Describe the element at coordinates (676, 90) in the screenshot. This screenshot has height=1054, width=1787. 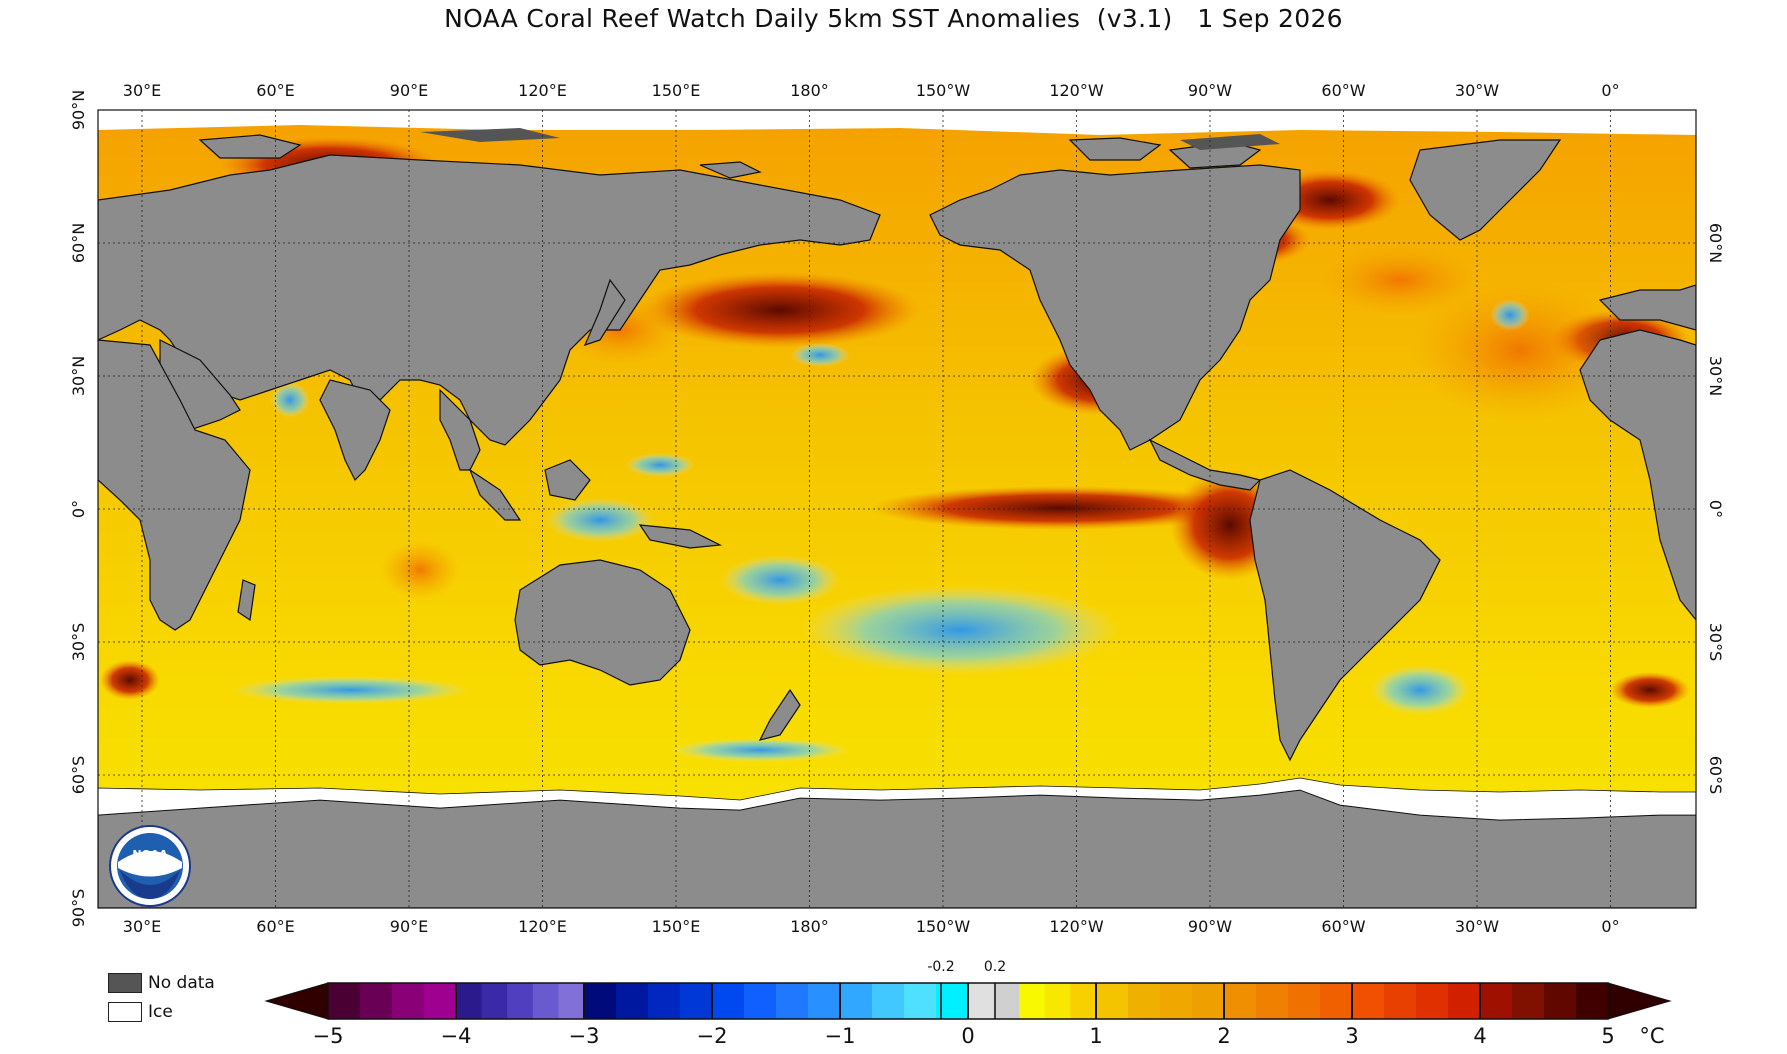
I see `lon-label-top: 150°E` at that location.